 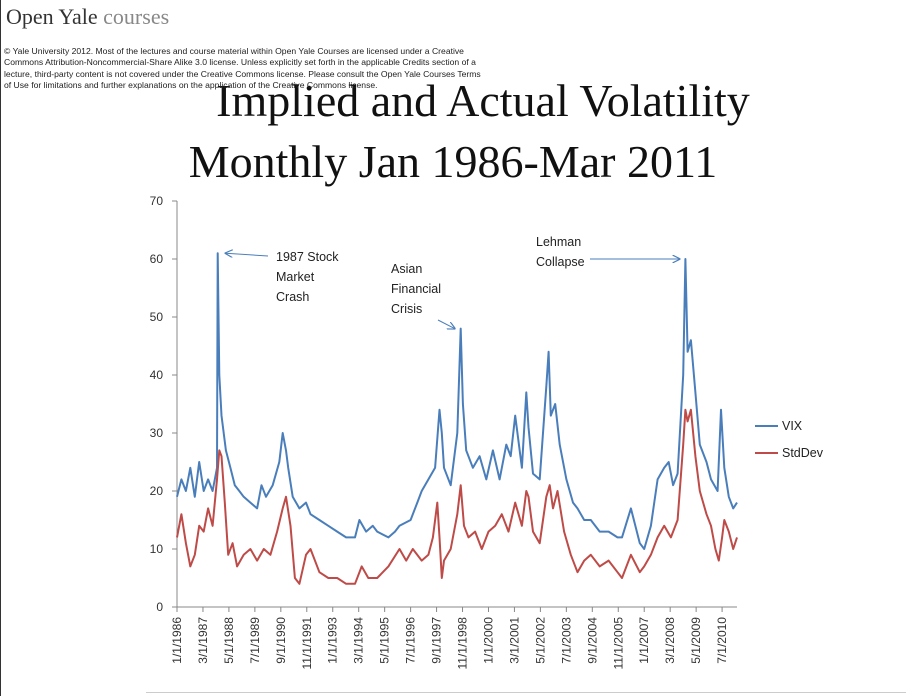 What do you see at coordinates (359, 640) in the screenshot?
I see `x-tick-label: 3/1/1994` at bounding box center [359, 640].